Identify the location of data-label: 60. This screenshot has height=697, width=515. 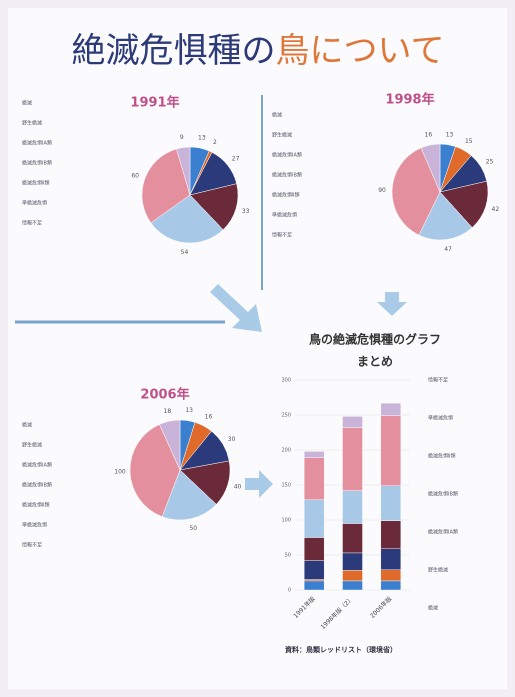
(135, 176).